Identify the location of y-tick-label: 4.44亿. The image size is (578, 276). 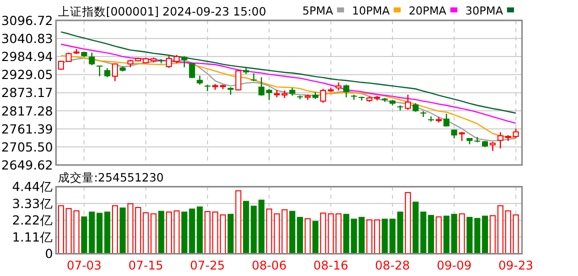
(32, 186).